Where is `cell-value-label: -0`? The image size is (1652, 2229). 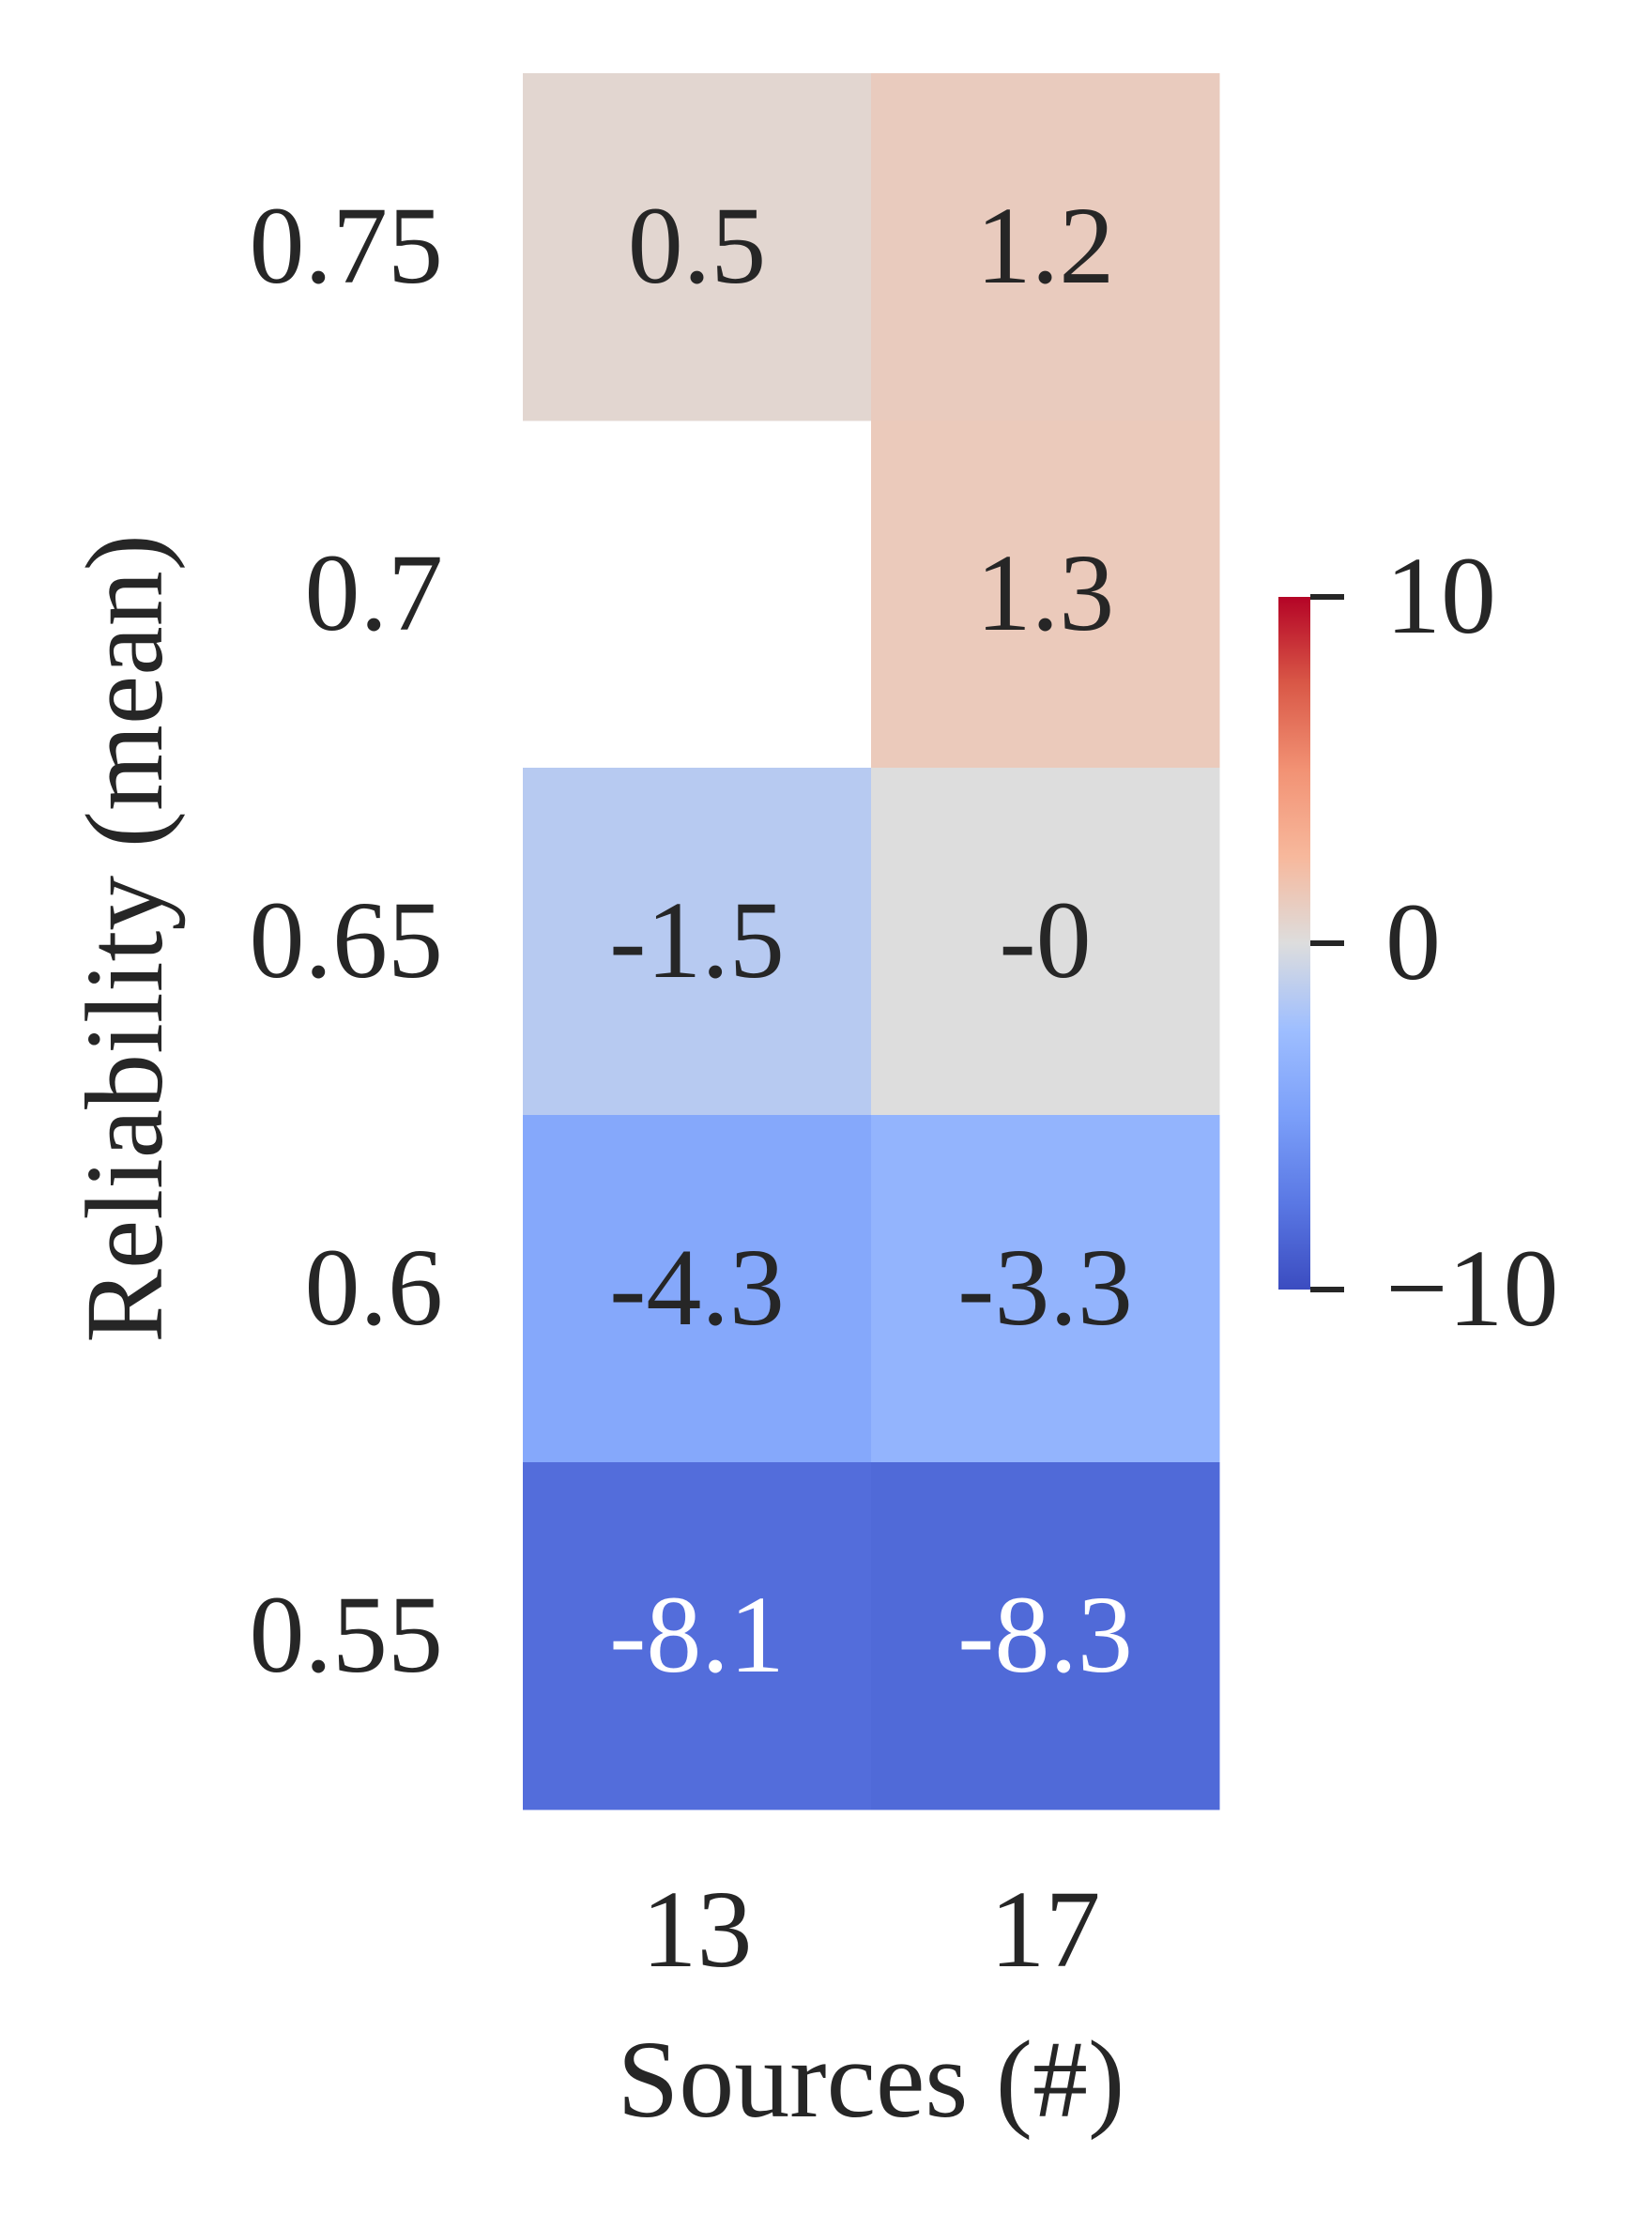 cell-value-label: -0 is located at coordinates (1045, 939).